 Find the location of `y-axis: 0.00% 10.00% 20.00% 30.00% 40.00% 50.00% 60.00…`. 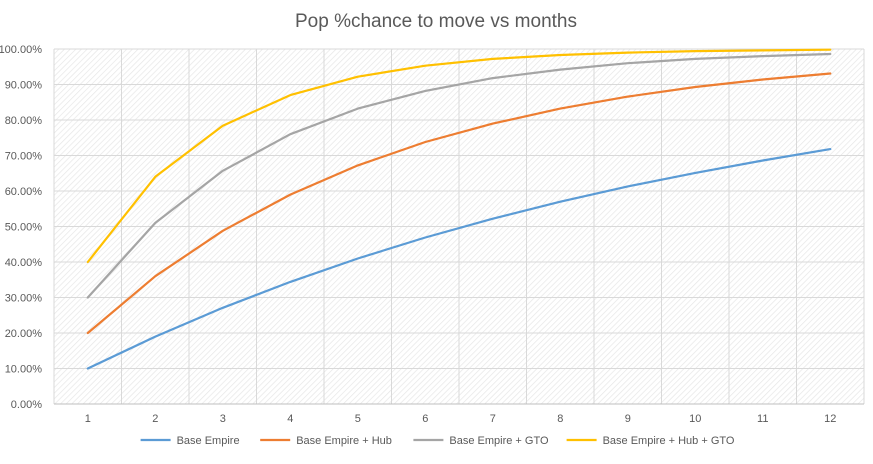

y-axis: 0.00% 10.00% 20.00% 30.00% 40.00% 50.00% 60.00… is located at coordinates (21, 227).